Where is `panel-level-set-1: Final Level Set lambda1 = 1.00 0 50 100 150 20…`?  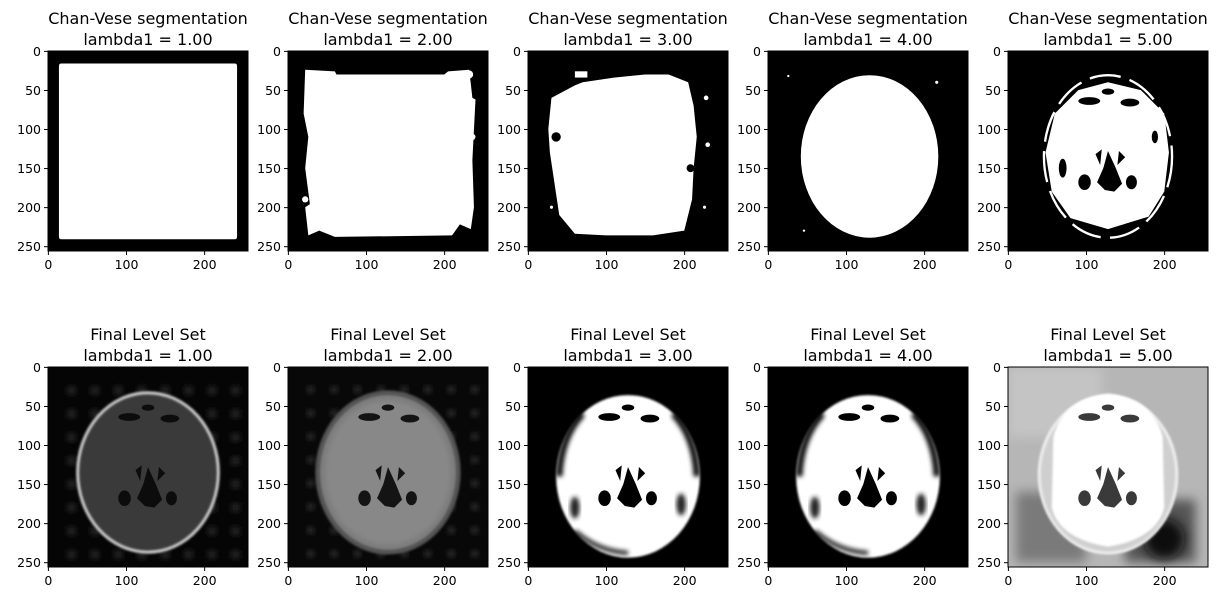
panel-level-set-1: Final Level Set lambda1 = 1.00 0 50 100 150 20… is located at coordinates (133, 456).